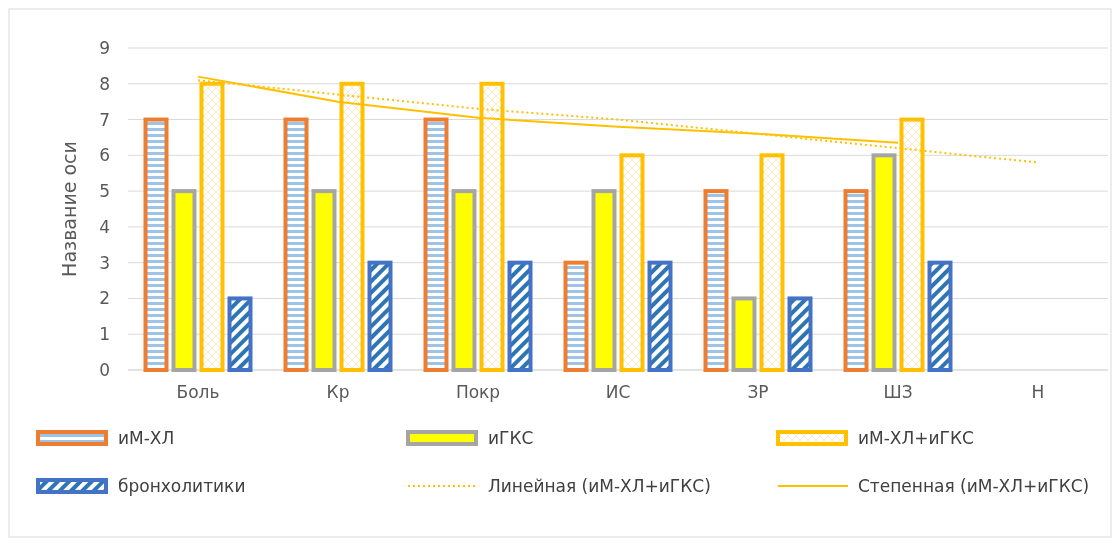 This screenshot has width=1120, height=545. I want to click on y-tick-label: 6, so click(104, 155).